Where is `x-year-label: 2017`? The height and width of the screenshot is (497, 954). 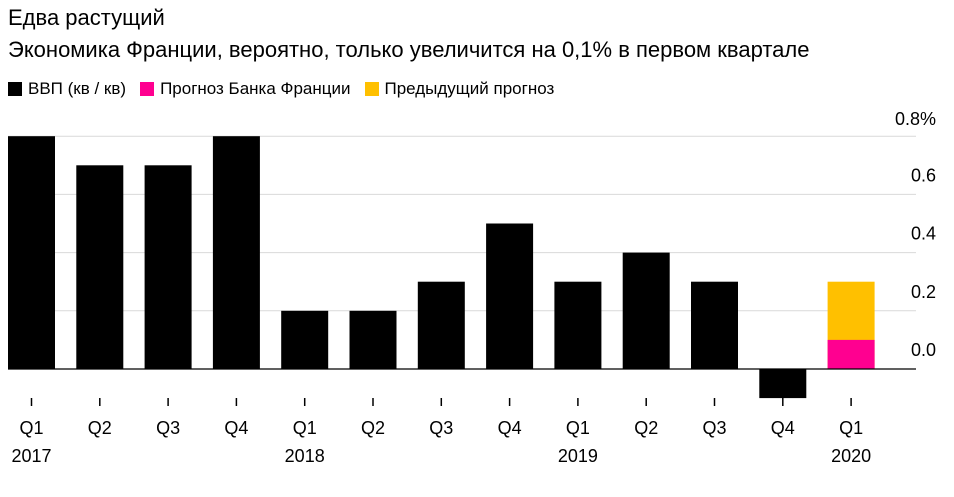 x-year-label: 2017 is located at coordinates (31, 456).